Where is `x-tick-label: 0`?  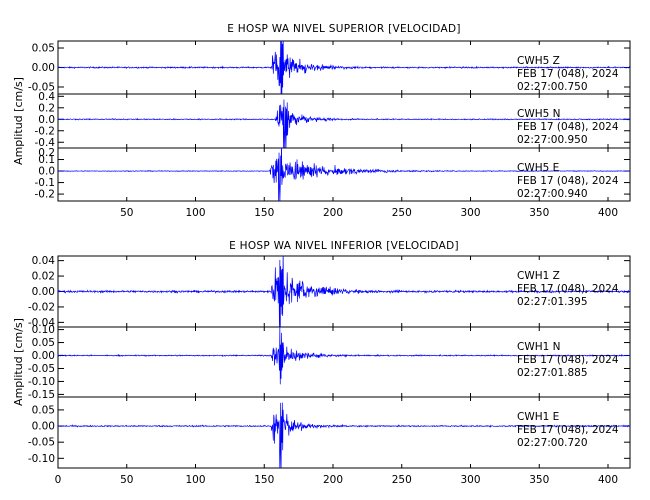
x-tick-label: 0 is located at coordinates (58, 480).